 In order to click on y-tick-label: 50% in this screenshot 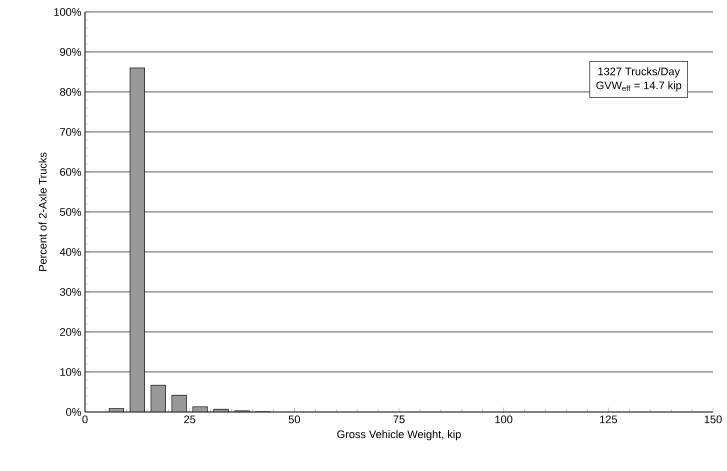, I will do `click(71, 212)`.